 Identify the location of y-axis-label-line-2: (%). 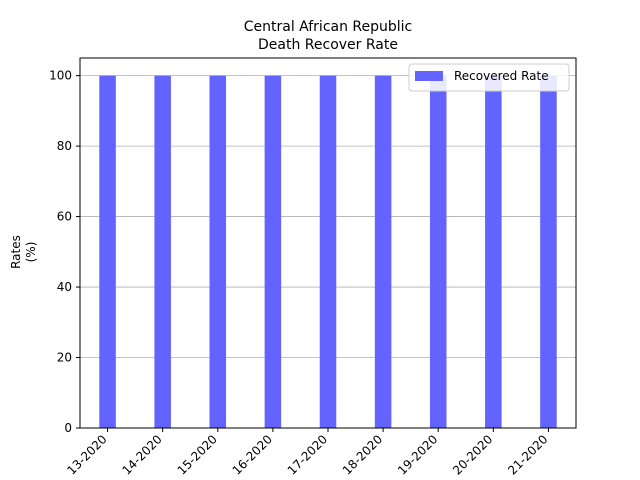
(31, 252).